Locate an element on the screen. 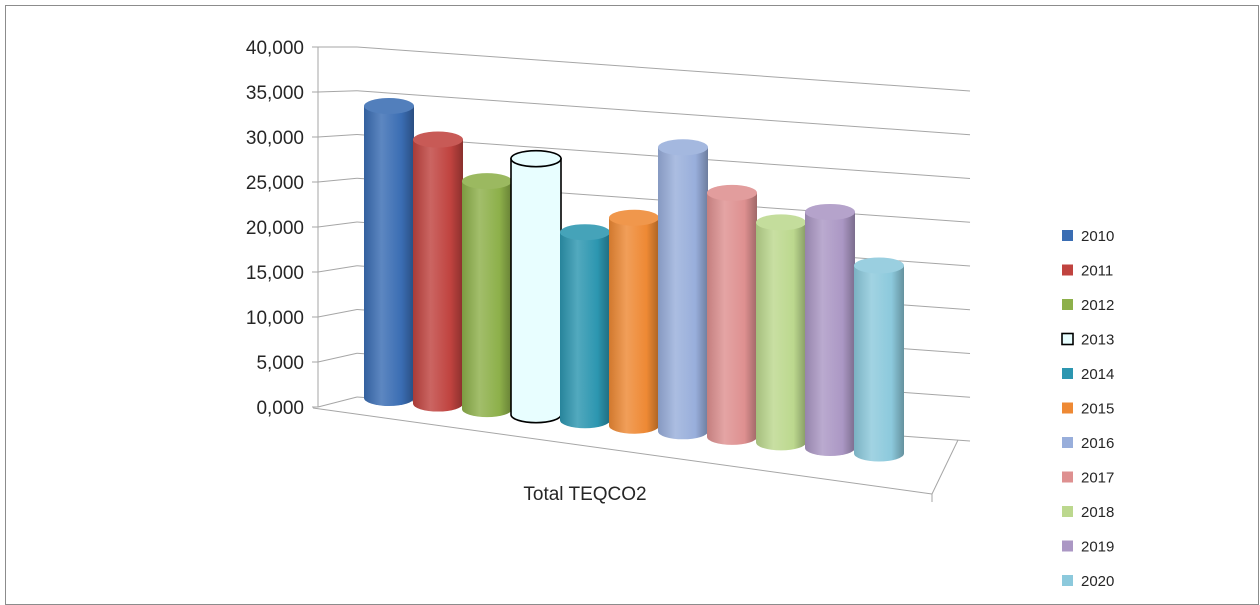  legend-item-2013: 2013 is located at coordinates (1087, 340).